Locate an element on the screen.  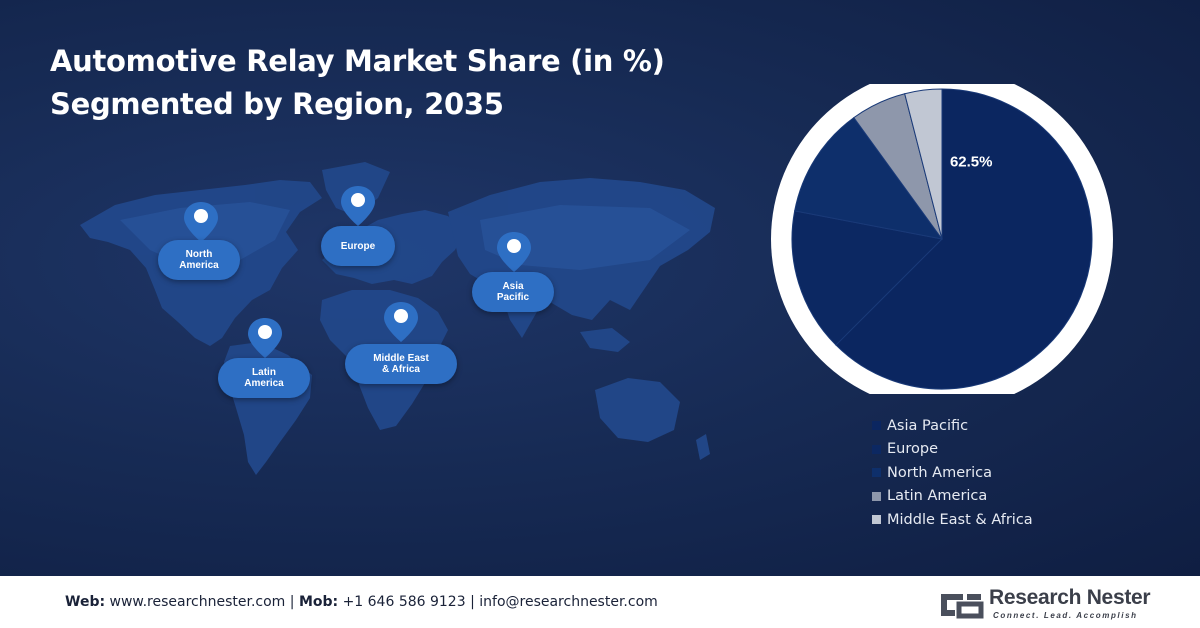
legend-item: Middle East & Africa is located at coordinates (1022, 520).